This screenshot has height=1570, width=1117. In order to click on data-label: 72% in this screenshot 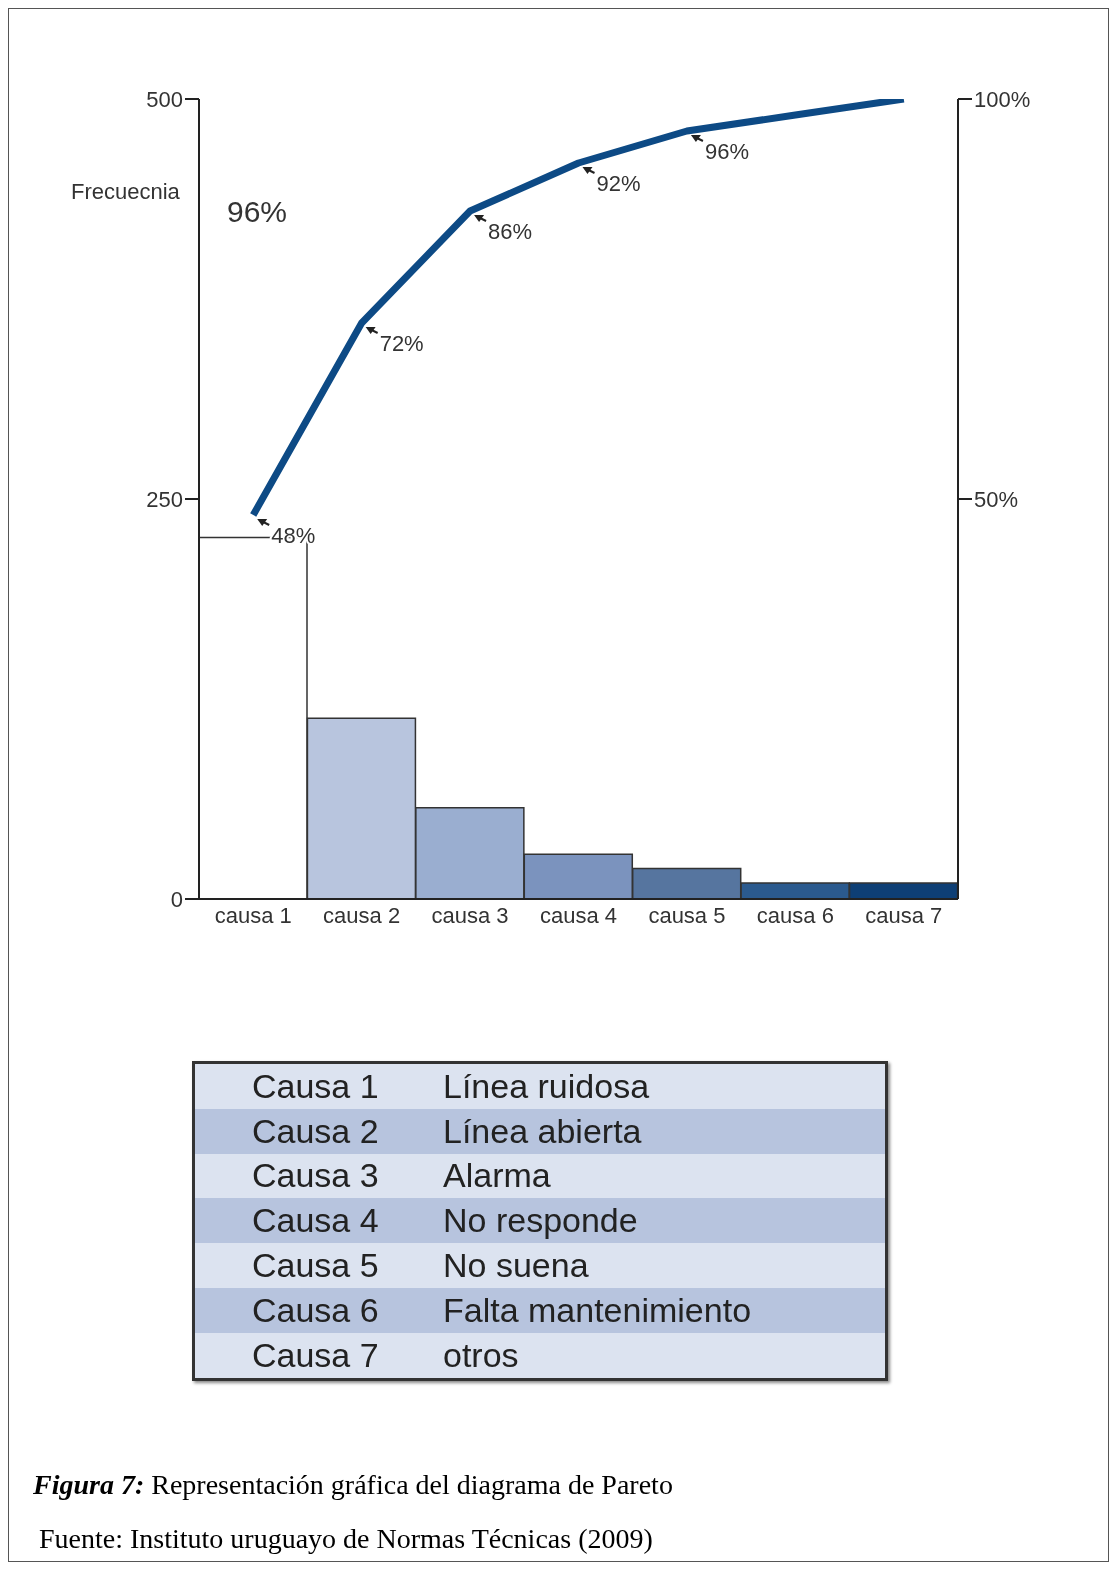, I will do `click(401, 343)`.